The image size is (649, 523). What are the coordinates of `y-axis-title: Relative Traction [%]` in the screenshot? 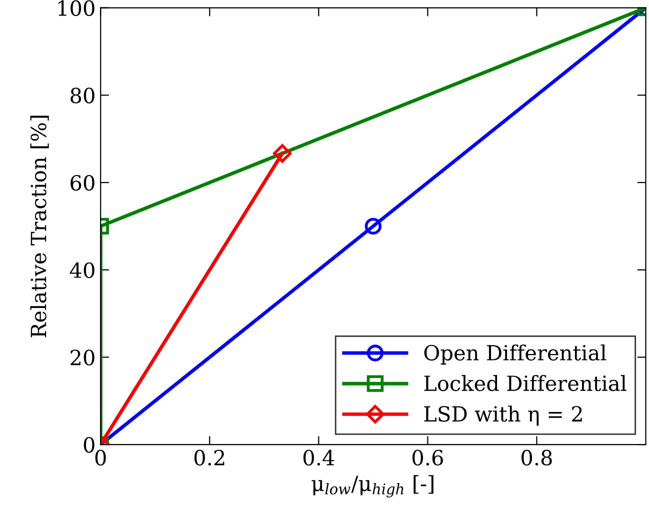 It's located at (39, 227).